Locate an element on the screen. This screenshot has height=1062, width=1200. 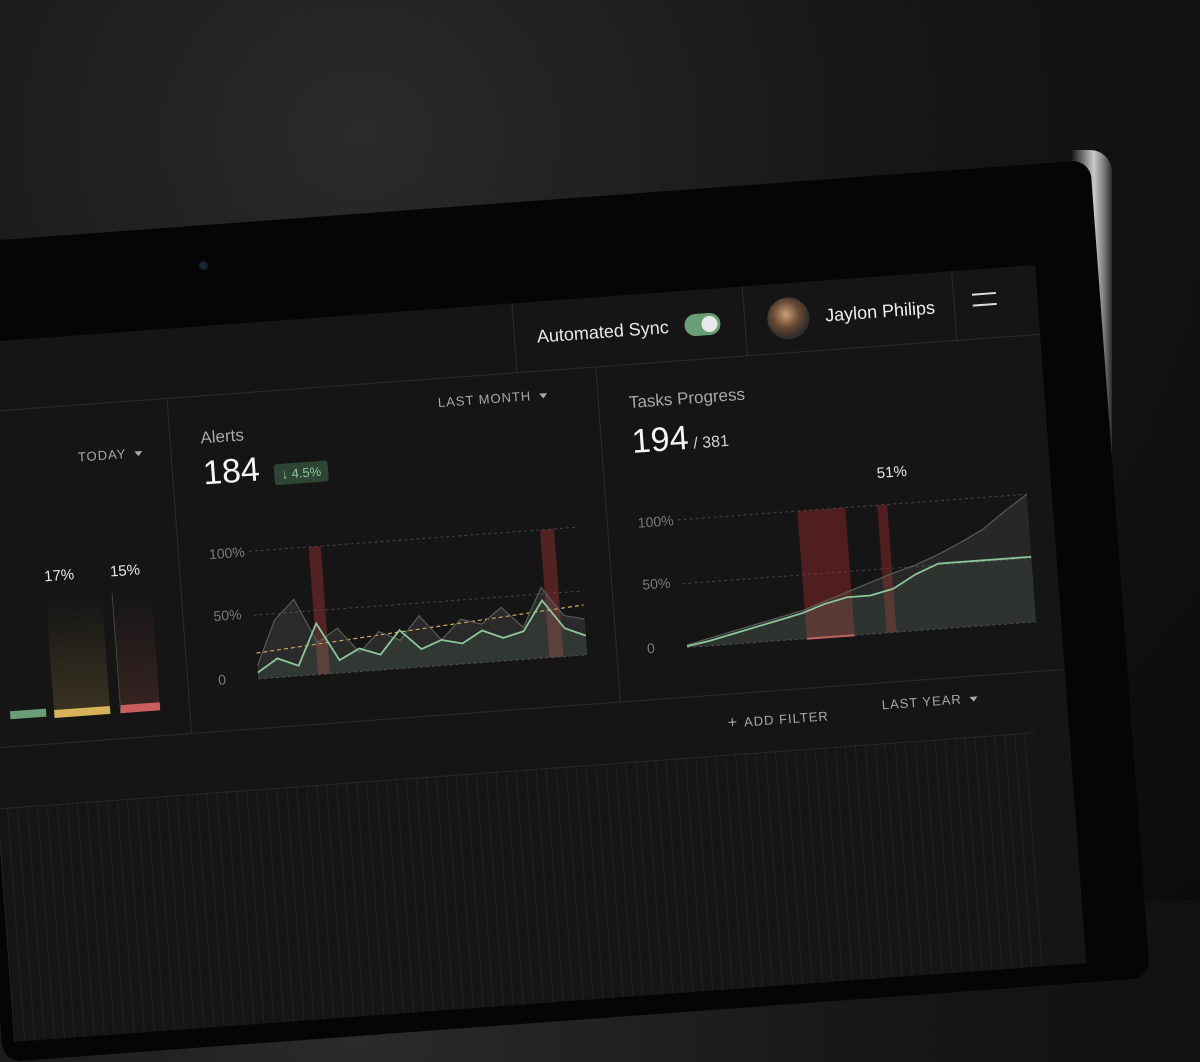
alerts-chart is located at coordinates (418, 603).